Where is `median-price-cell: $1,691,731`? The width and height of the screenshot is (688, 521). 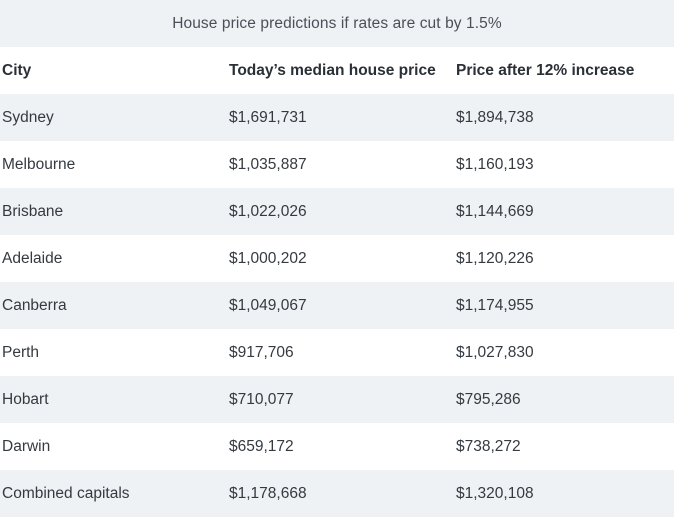
median-price-cell: $1,691,731 is located at coordinates (340, 117).